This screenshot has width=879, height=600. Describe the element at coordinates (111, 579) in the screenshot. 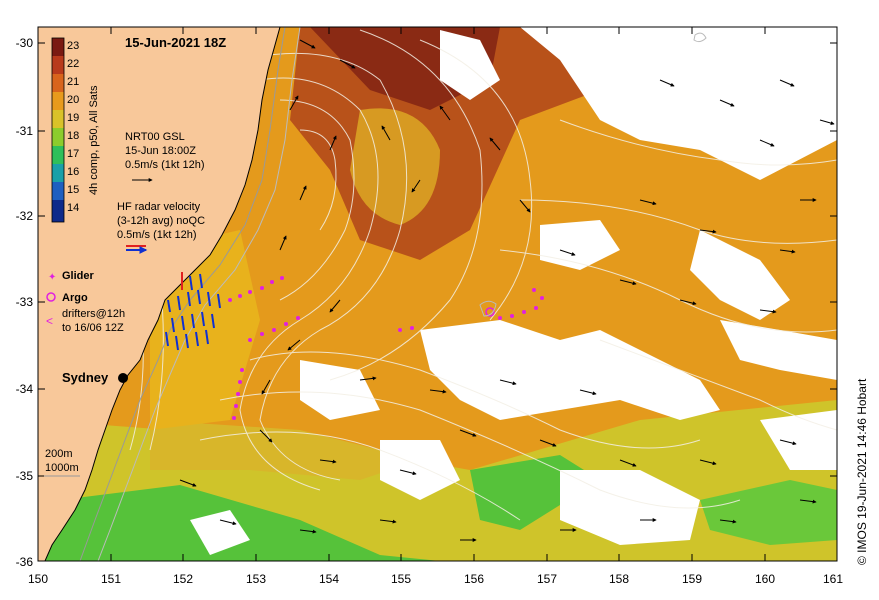

I see `lon-label: 151` at that location.